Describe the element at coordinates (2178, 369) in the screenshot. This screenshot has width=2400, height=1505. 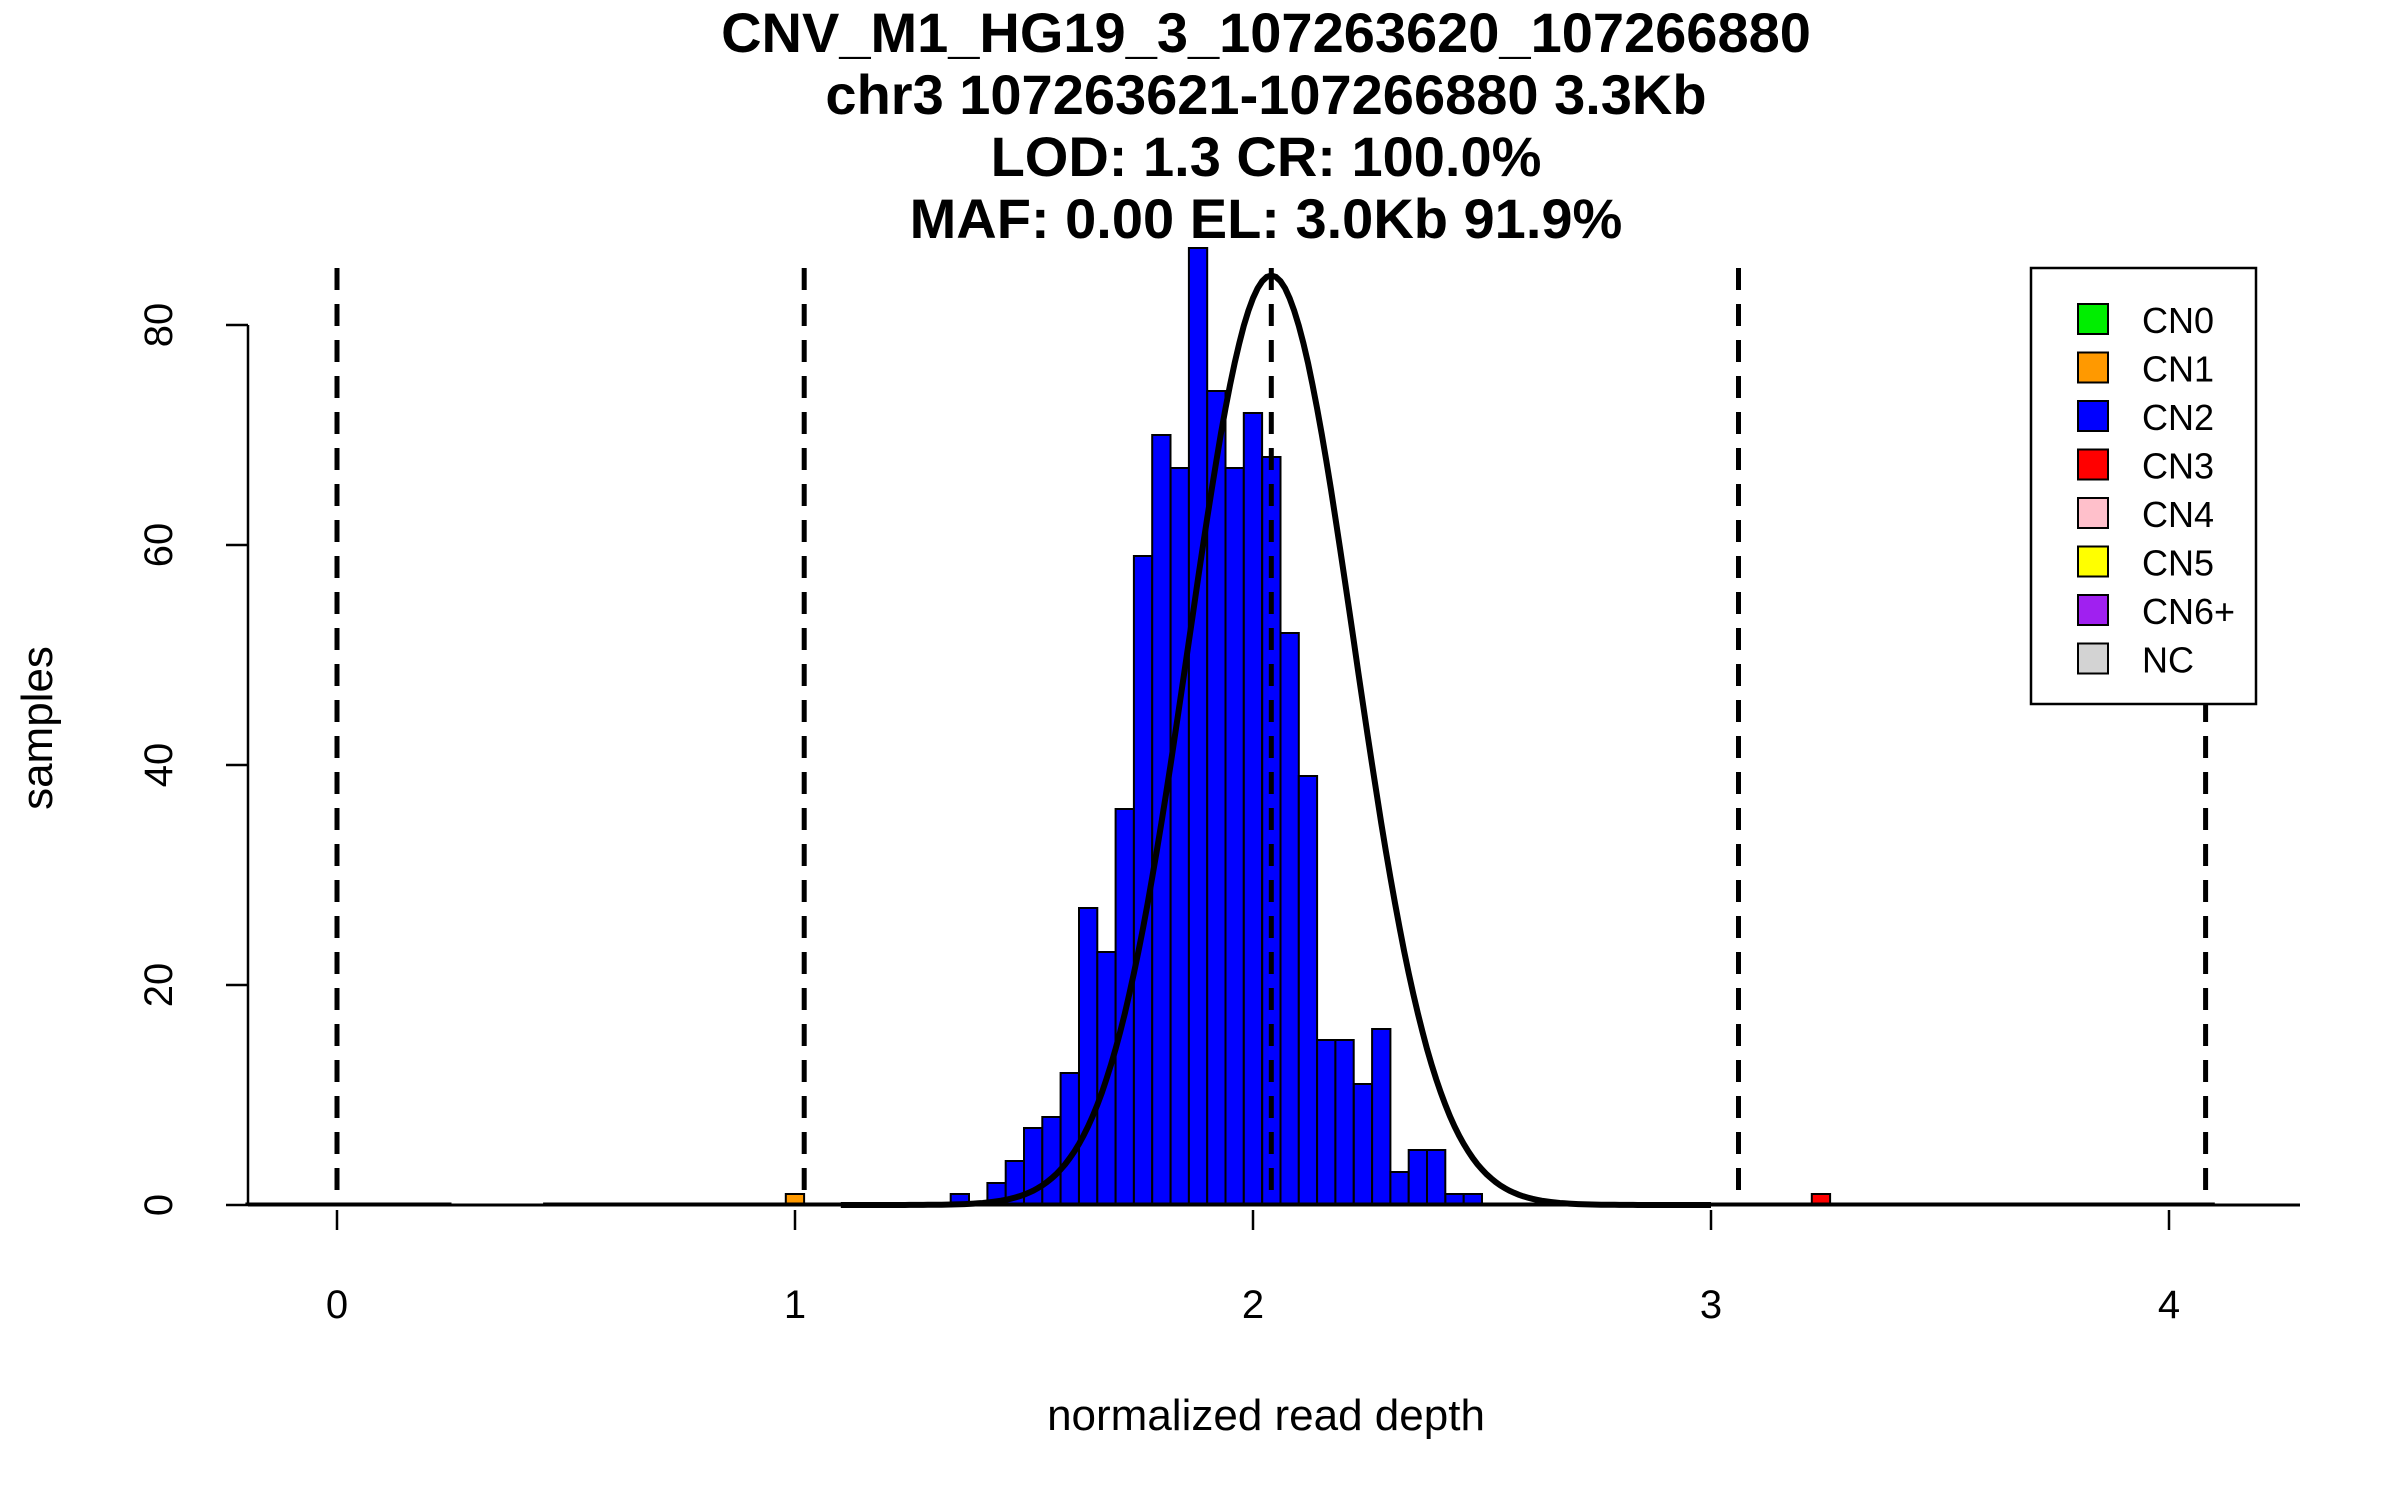
I see `legend-label-cn1: CN1` at that location.